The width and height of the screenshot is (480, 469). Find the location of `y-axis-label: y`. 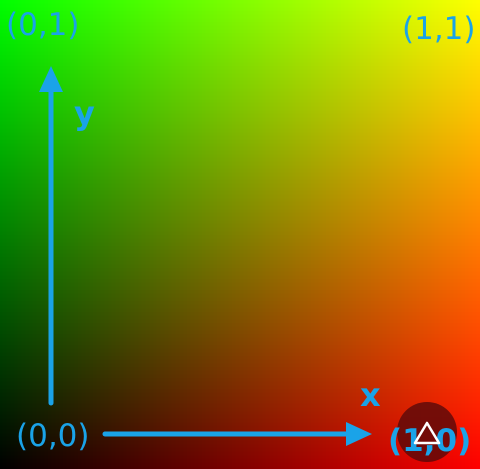

y-axis-label: y is located at coordinates (84, 113).